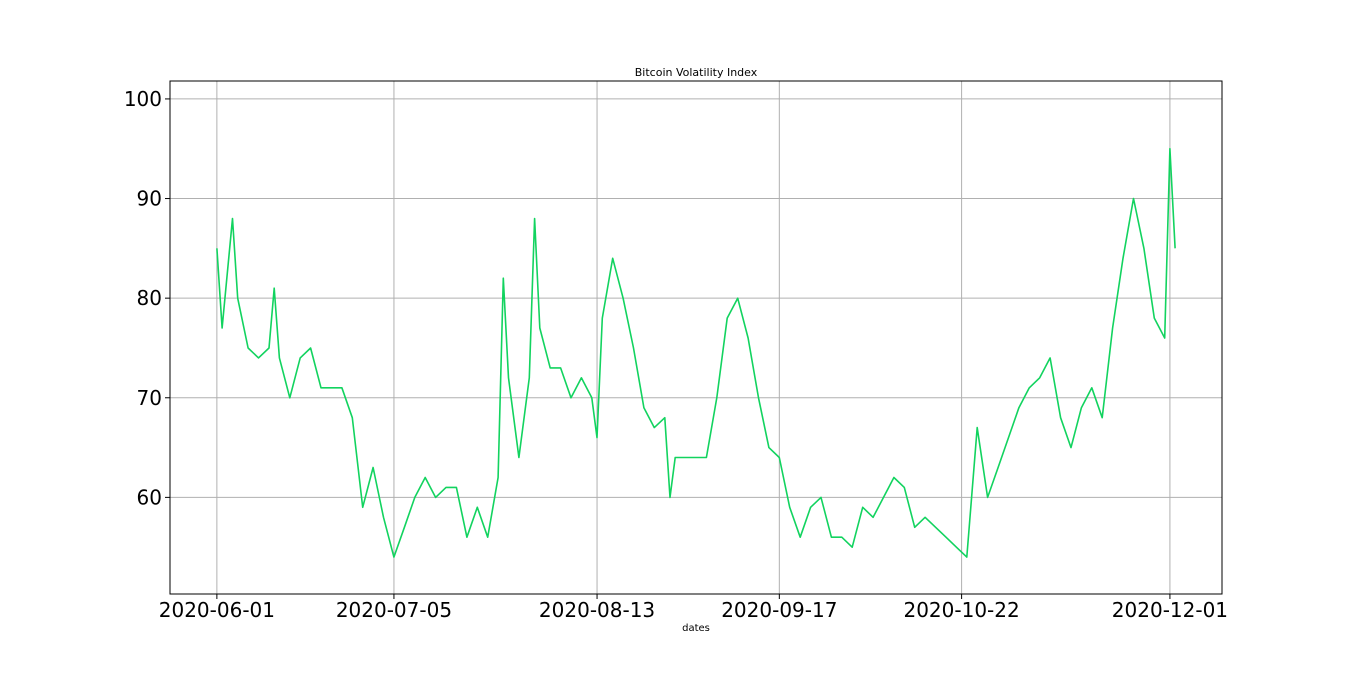 The height and width of the screenshot is (683, 1358). Describe the element at coordinates (143, 99) in the screenshot. I see `y-tick-label: 100` at that location.